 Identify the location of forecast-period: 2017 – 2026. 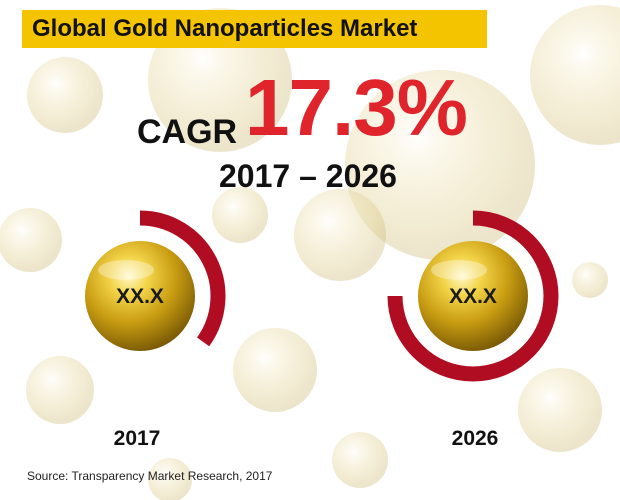
(308, 176).